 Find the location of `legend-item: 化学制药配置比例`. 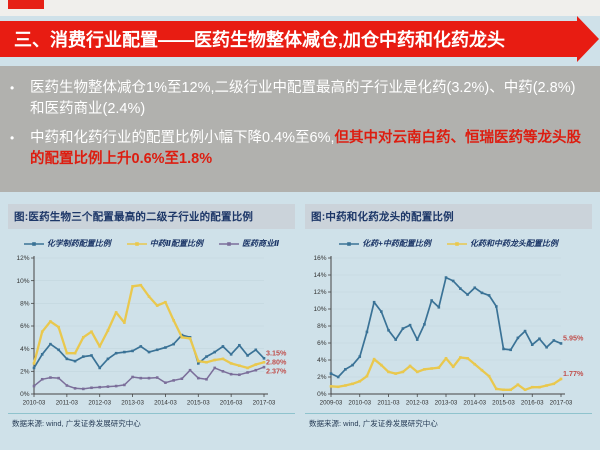

legend-item: 化学制药配置比例 is located at coordinates (67, 243).